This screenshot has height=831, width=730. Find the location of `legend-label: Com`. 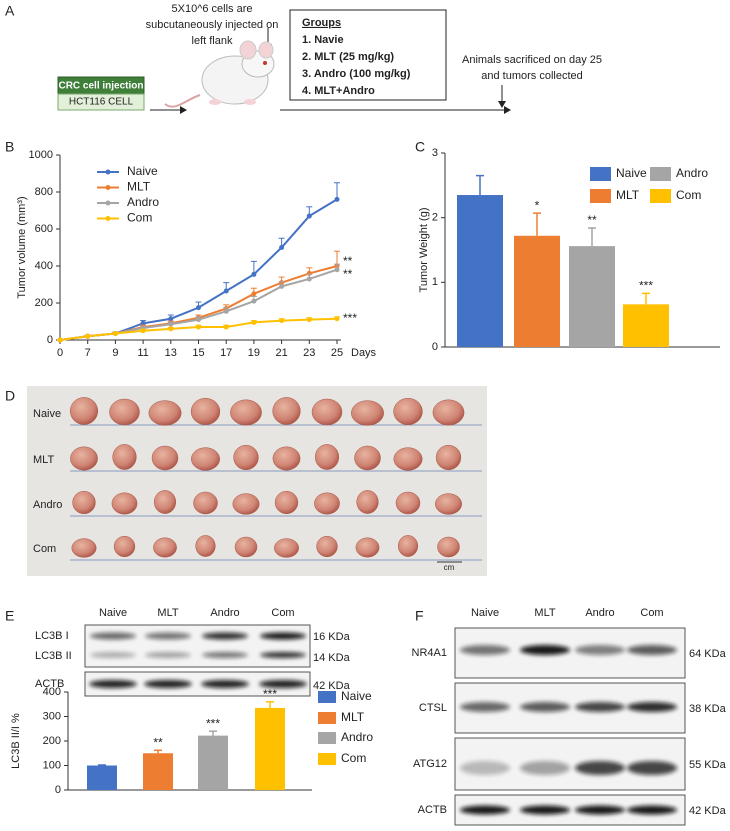

legend-label: Com is located at coordinates (688, 195).